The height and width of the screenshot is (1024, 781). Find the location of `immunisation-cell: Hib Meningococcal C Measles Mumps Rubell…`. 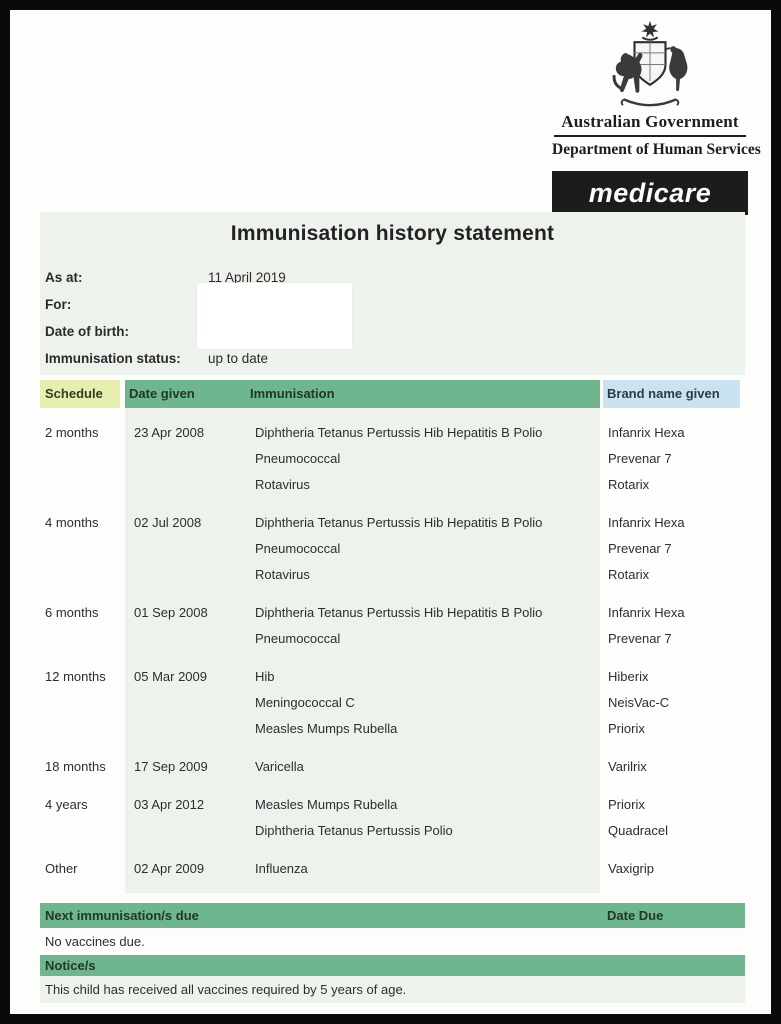

immunisation-cell: Hib Meningococcal C Measles Mumps Rubell… is located at coordinates (426, 703).